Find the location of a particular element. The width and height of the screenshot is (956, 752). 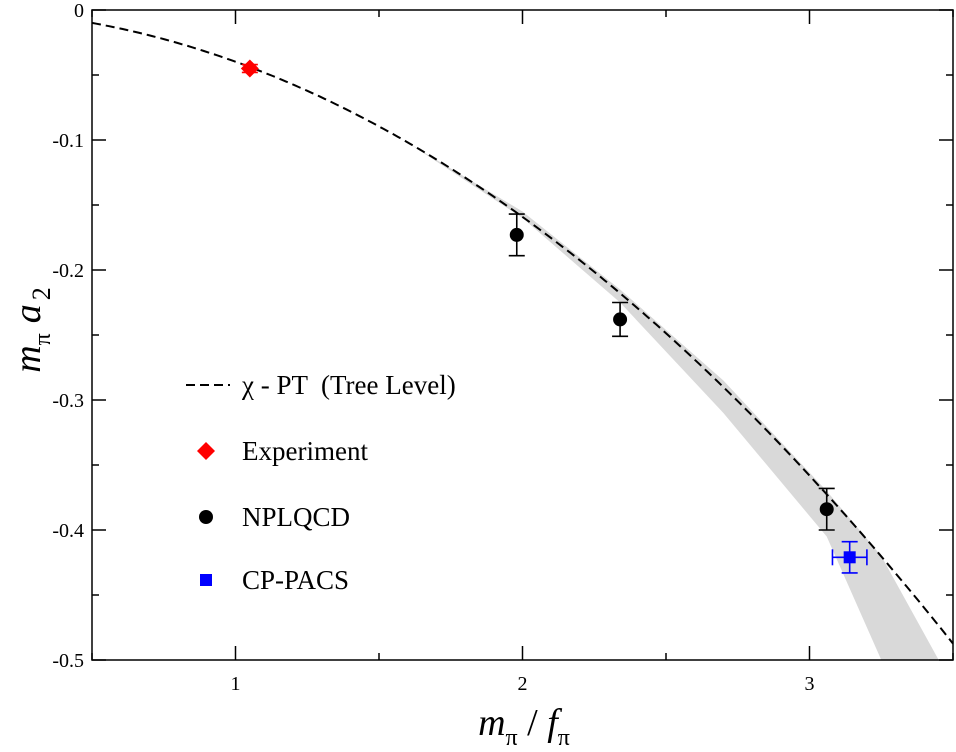

y-tick-label: -0.3 is located at coordinates (68, 401).